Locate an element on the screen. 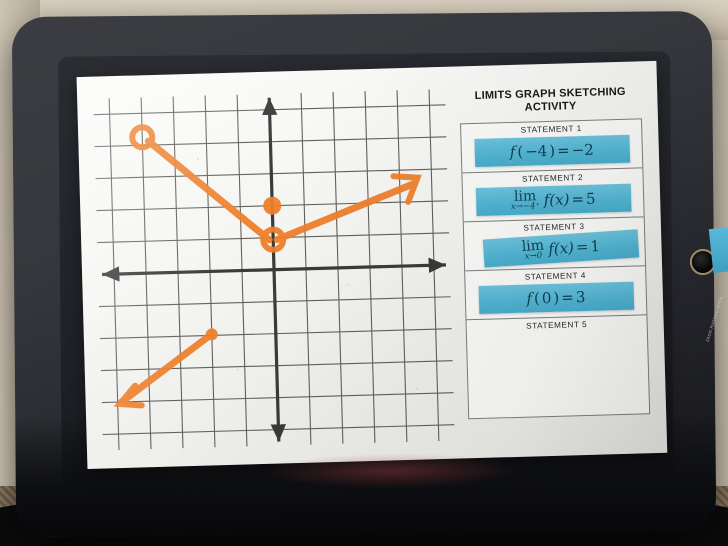 This screenshot has height=546, width=728. table-row: STATEMENT 1 f(−4) = −2 is located at coordinates (552, 146).